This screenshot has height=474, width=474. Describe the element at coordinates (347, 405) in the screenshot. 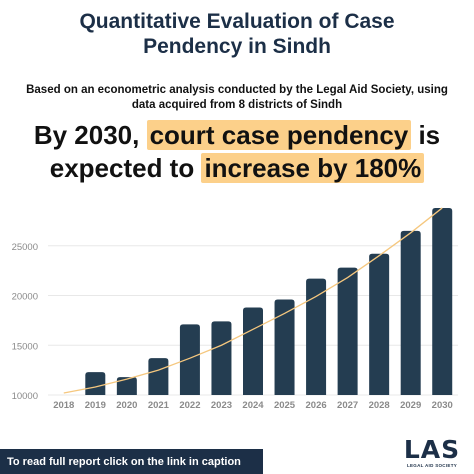

I see `x-tick-label: 2027` at that location.